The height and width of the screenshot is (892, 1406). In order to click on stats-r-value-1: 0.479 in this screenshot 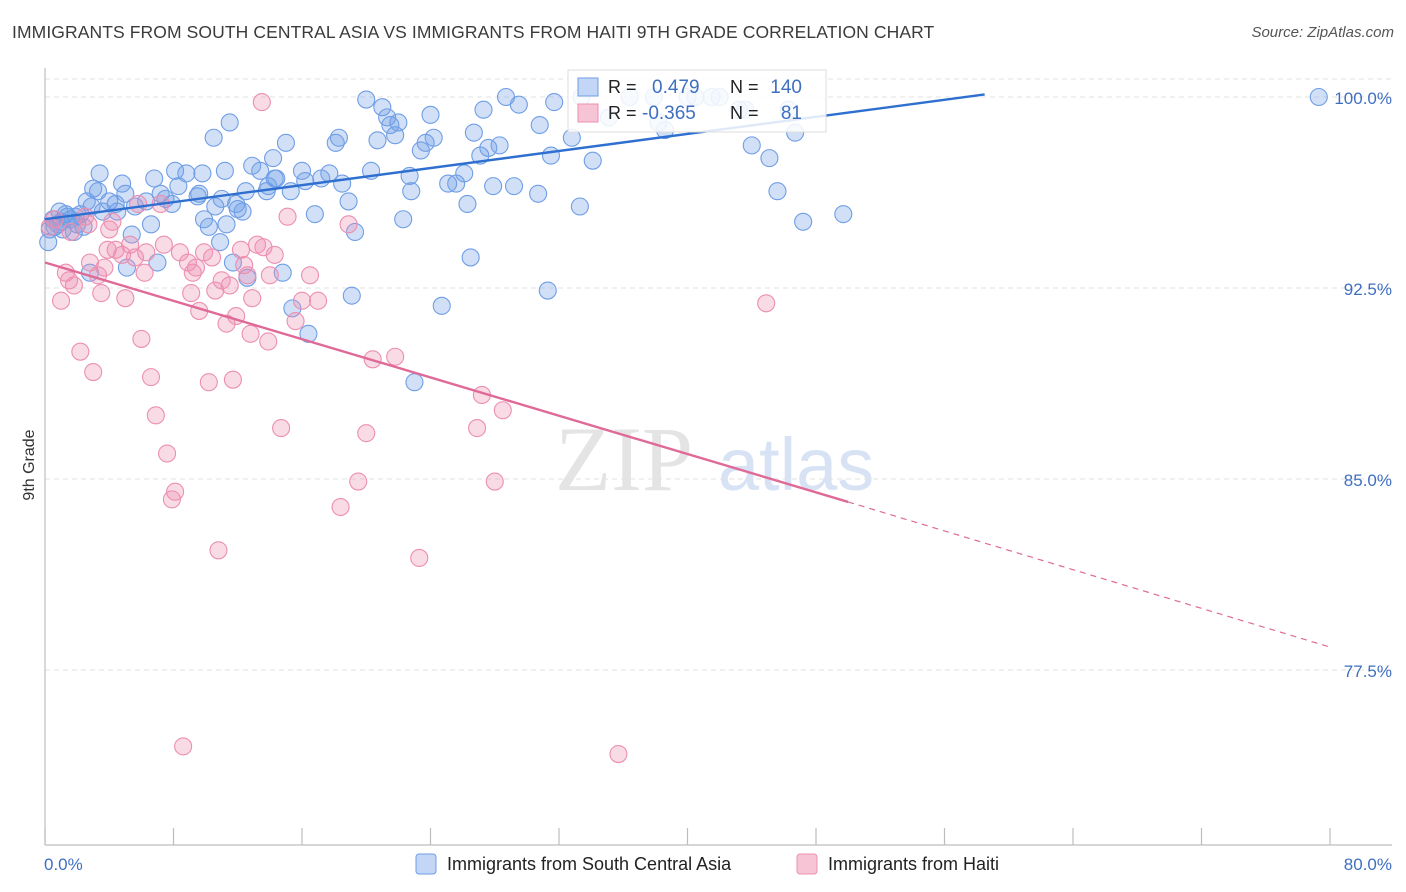, I will do `click(676, 87)`.